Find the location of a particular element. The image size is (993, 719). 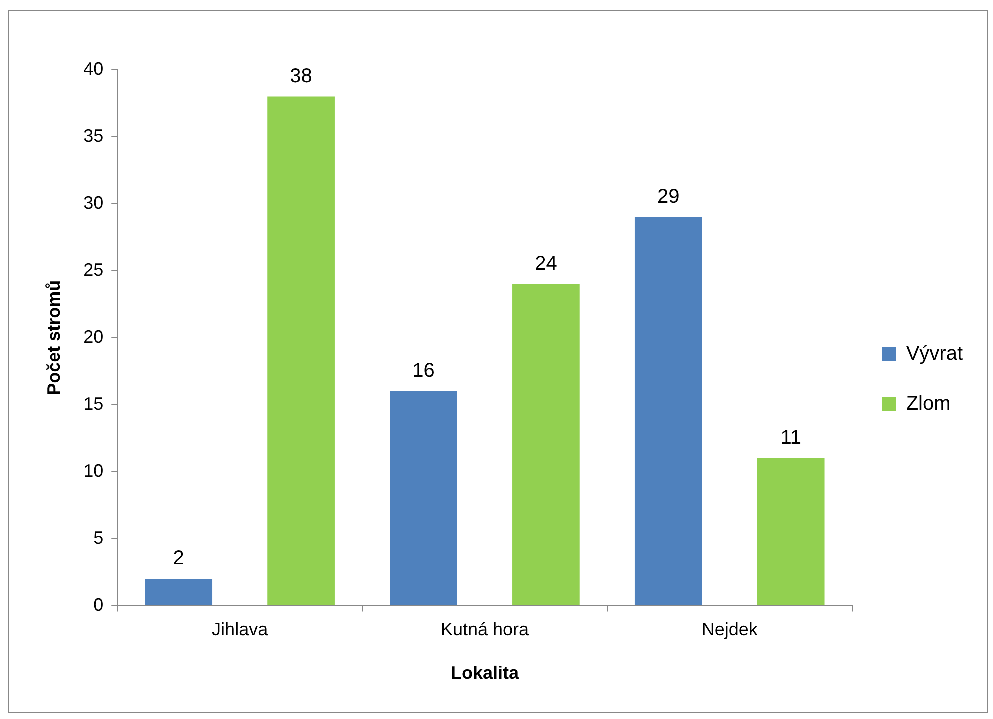

x-axis-title: Lokalita is located at coordinates (485, 673).